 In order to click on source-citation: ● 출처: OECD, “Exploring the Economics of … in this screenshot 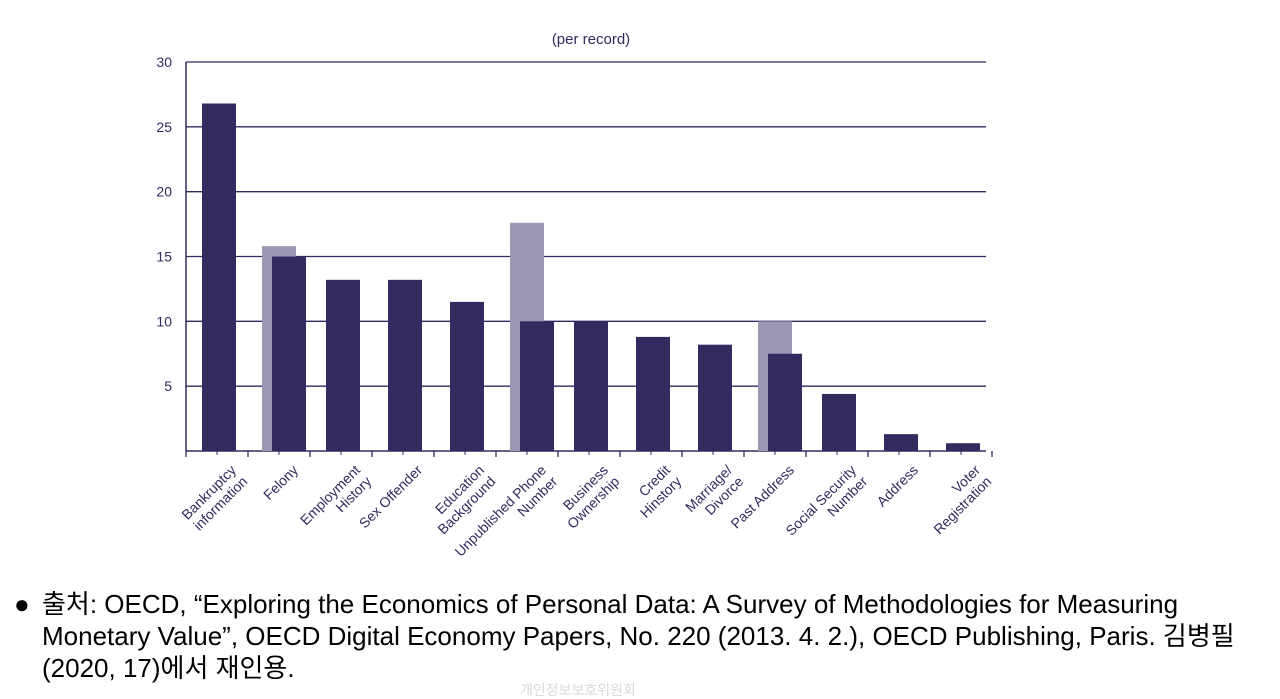, I will do `click(639, 636)`.